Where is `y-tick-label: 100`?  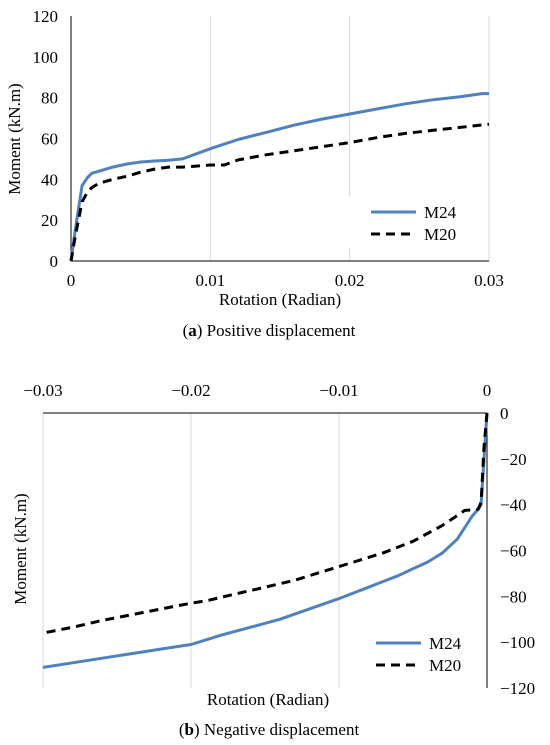
y-tick-label: 100 is located at coordinates (46, 57).